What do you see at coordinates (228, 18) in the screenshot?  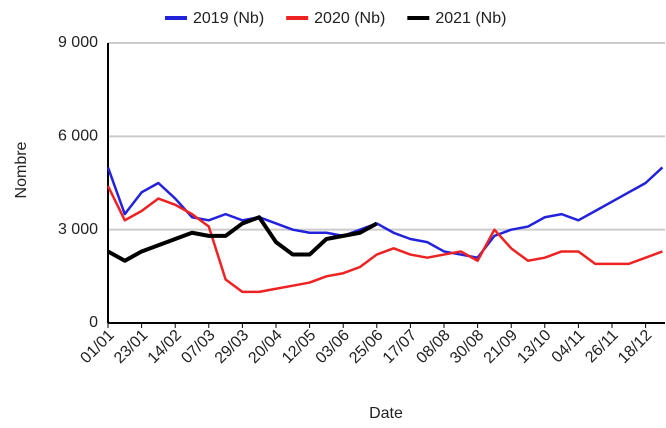 I see `legend-label: 2019 (Nb)` at bounding box center [228, 18].